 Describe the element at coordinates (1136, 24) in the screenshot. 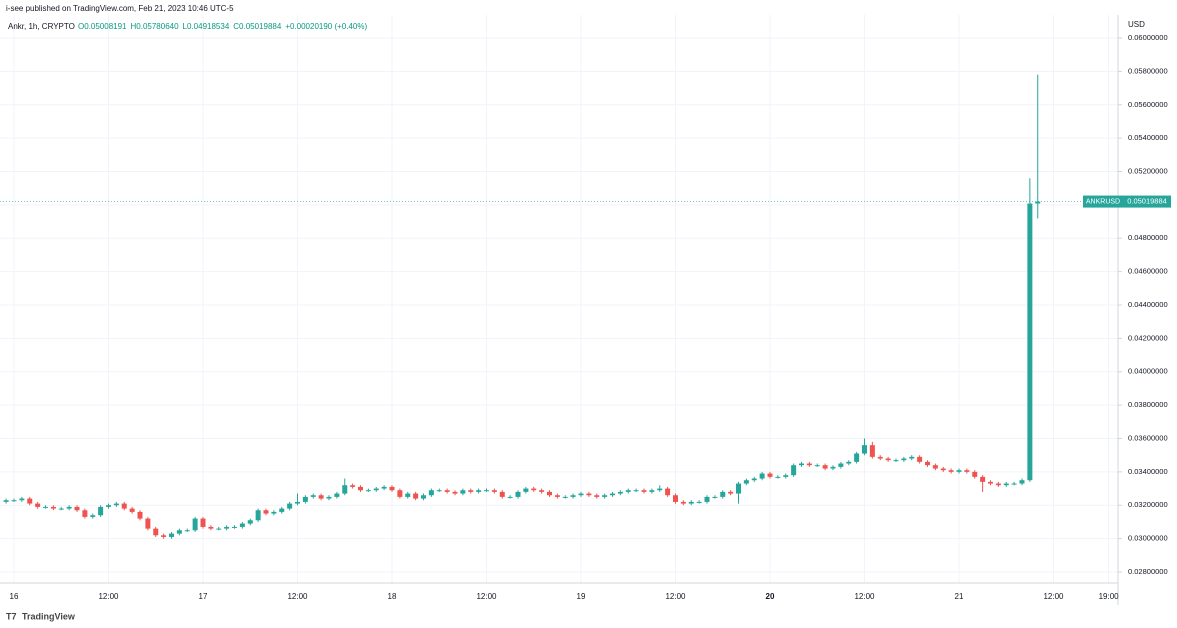

I see `currency: USD` at that location.